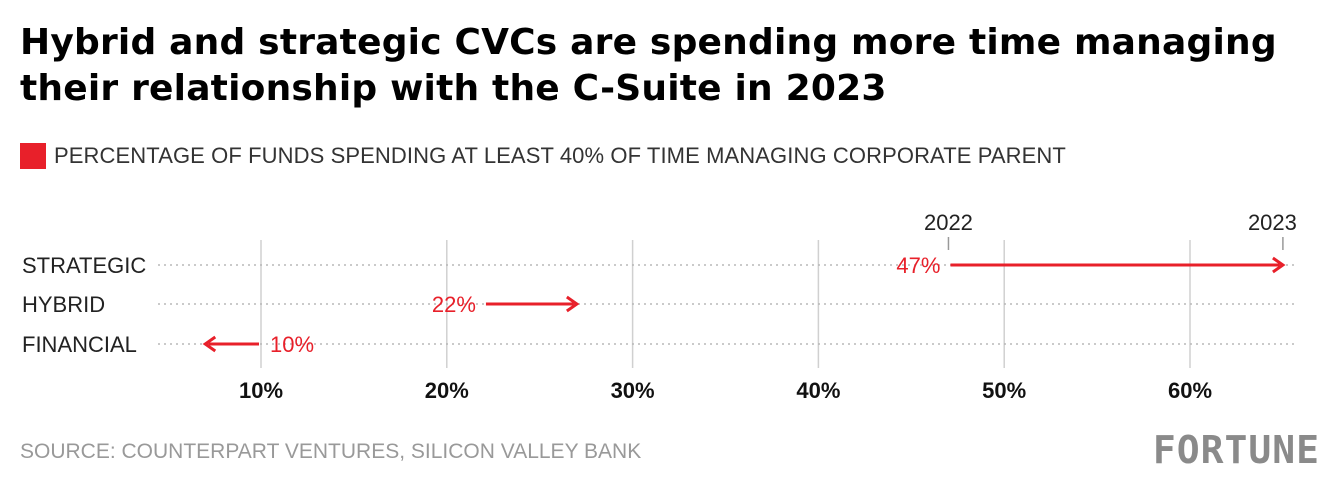 The height and width of the screenshot is (494, 1340). Describe the element at coordinates (84, 265) in the screenshot. I see `category-label: STRATEGIC` at that location.